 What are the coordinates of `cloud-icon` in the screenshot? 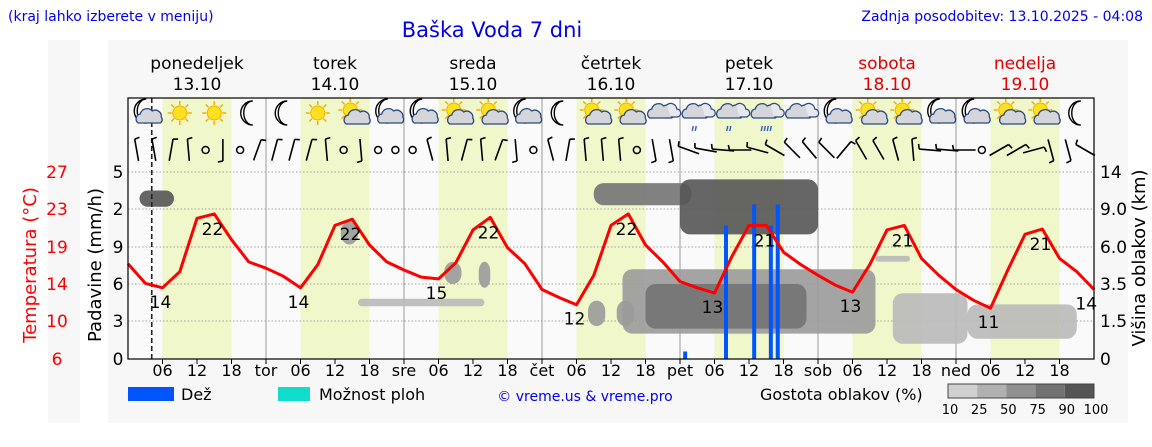 It's located at (802, 110).